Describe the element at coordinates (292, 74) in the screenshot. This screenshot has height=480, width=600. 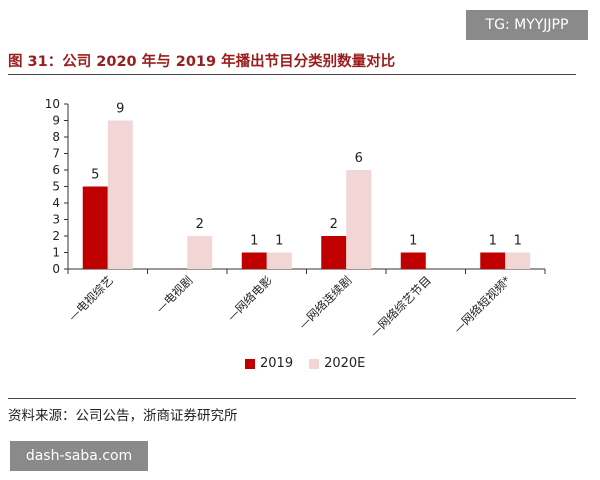
I see `title-divider` at that location.